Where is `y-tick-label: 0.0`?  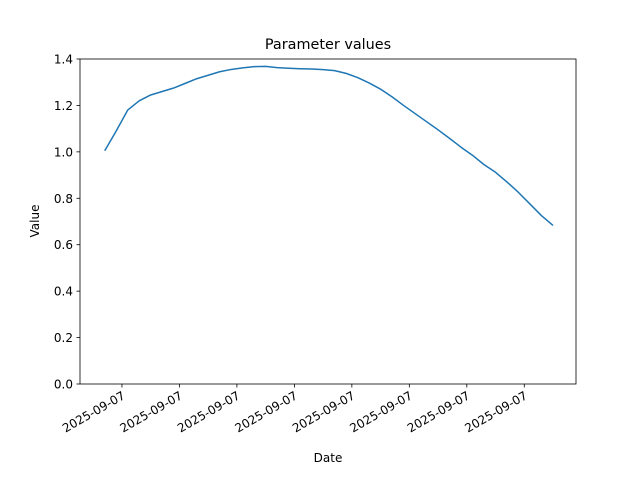
y-tick-label: 0.0 is located at coordinates (63, 385).